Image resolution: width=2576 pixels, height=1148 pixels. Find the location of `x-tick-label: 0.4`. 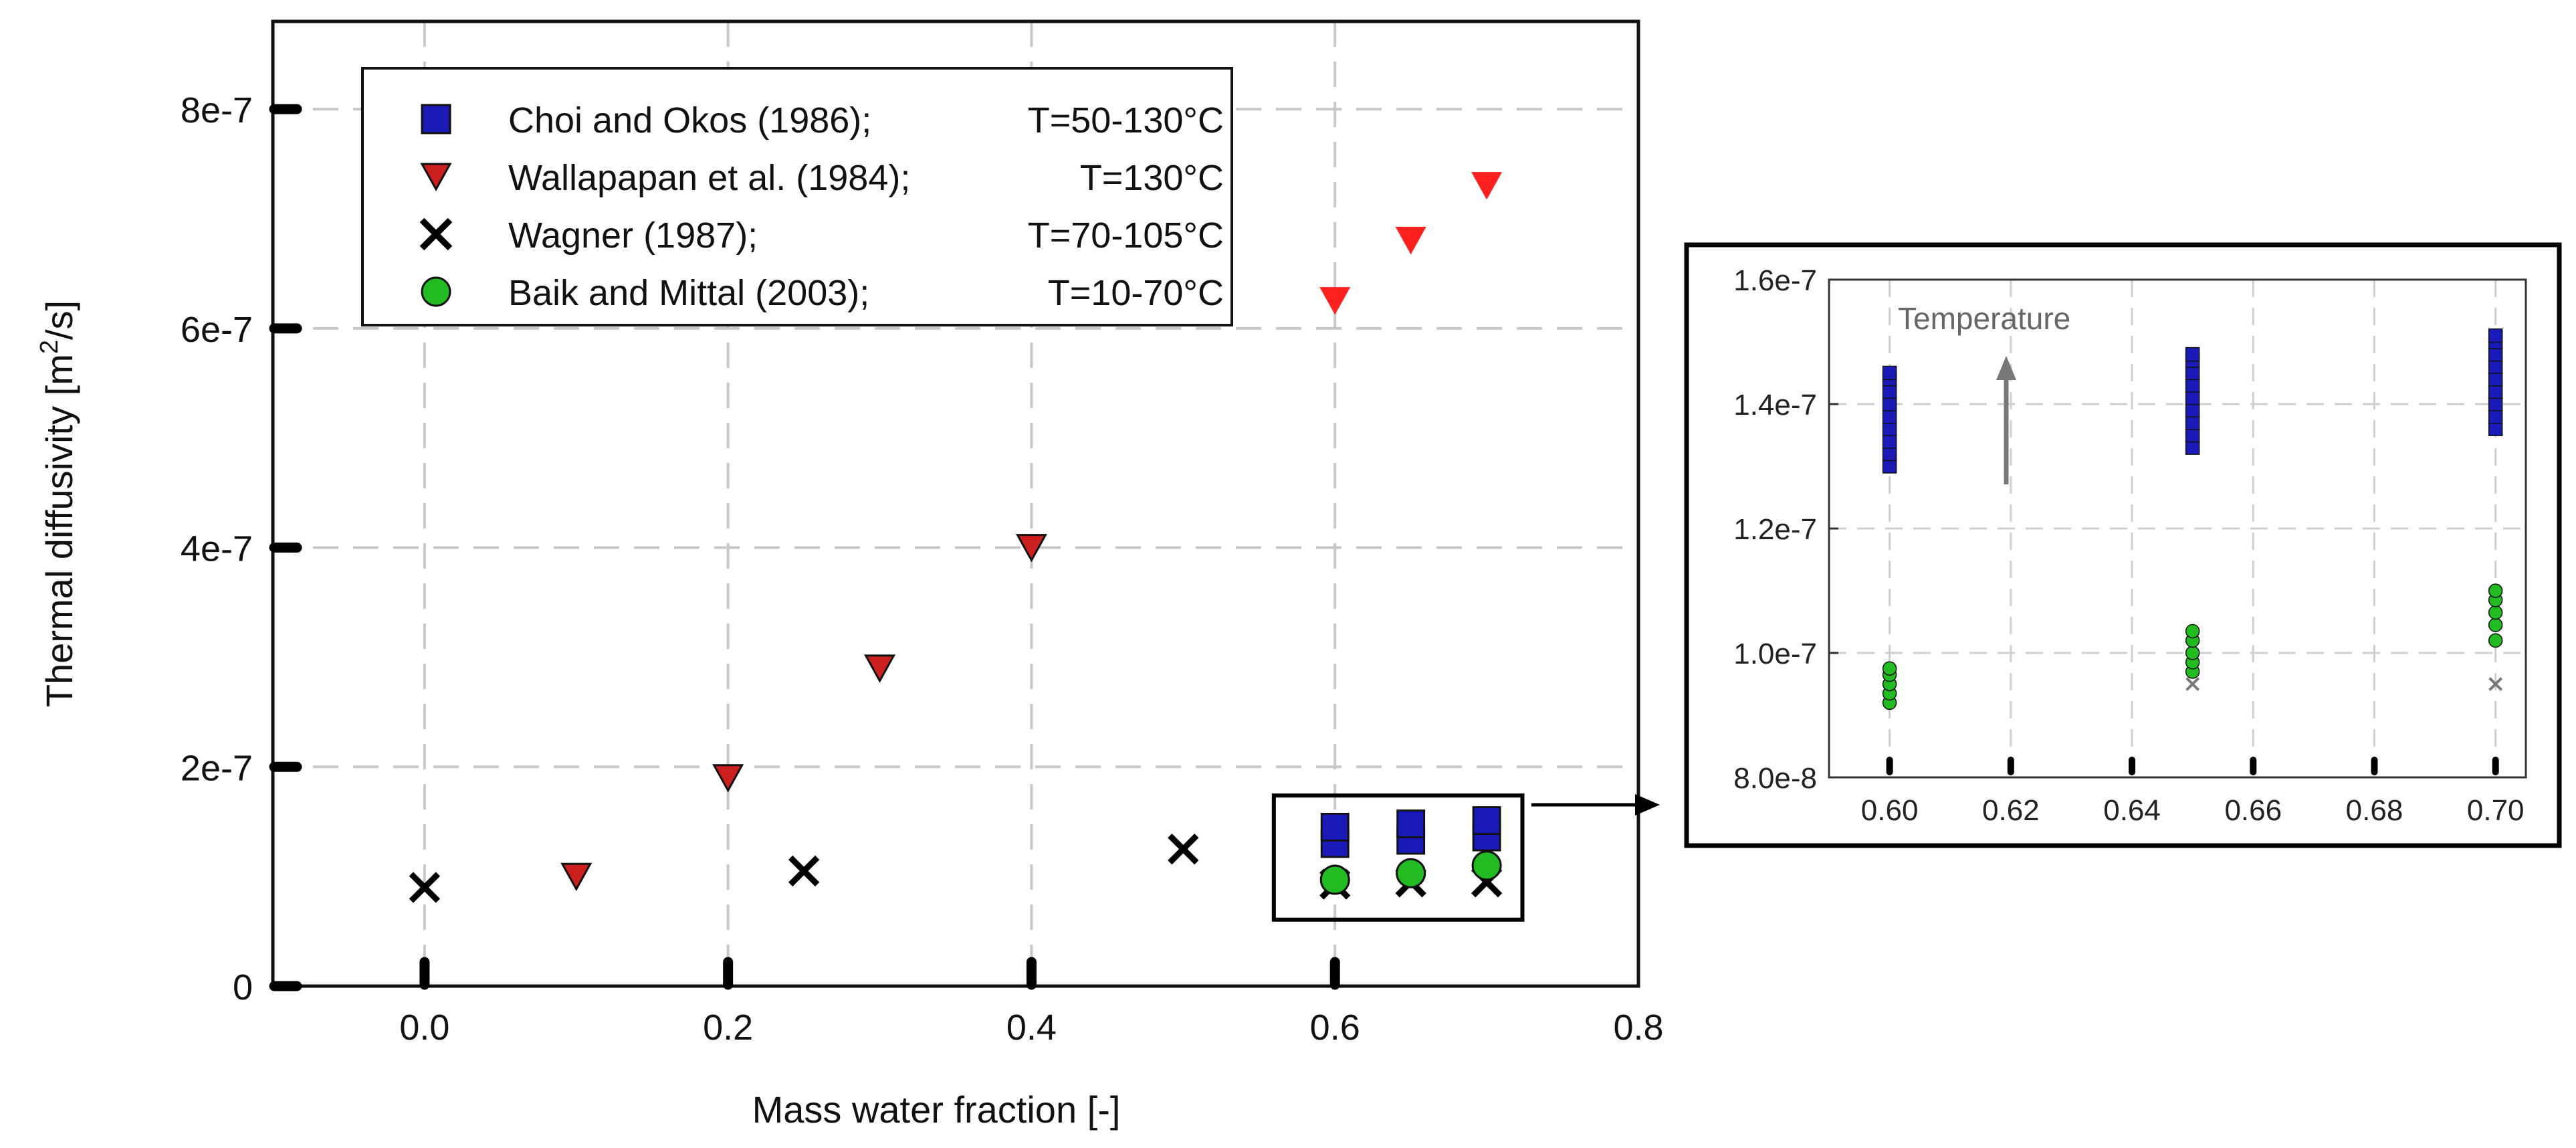

x-tick-label: 0.4 is located at coordinates (1031, 1028).